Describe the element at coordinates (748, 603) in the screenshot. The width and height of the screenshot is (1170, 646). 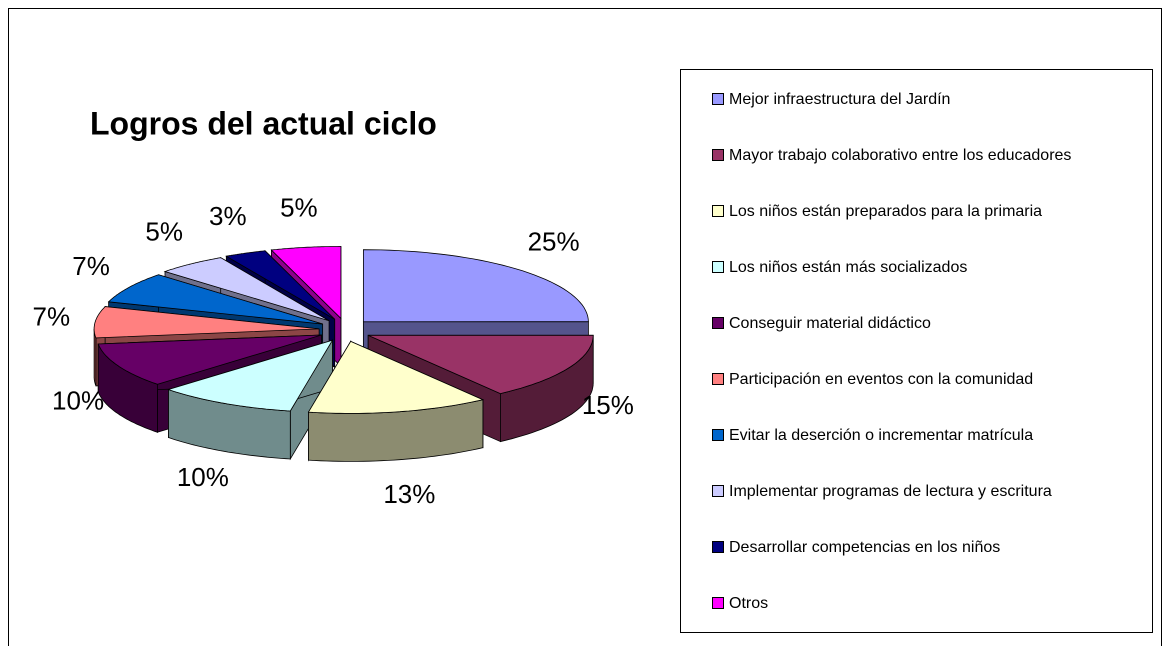
I see `legend-label: Otros` at that location.